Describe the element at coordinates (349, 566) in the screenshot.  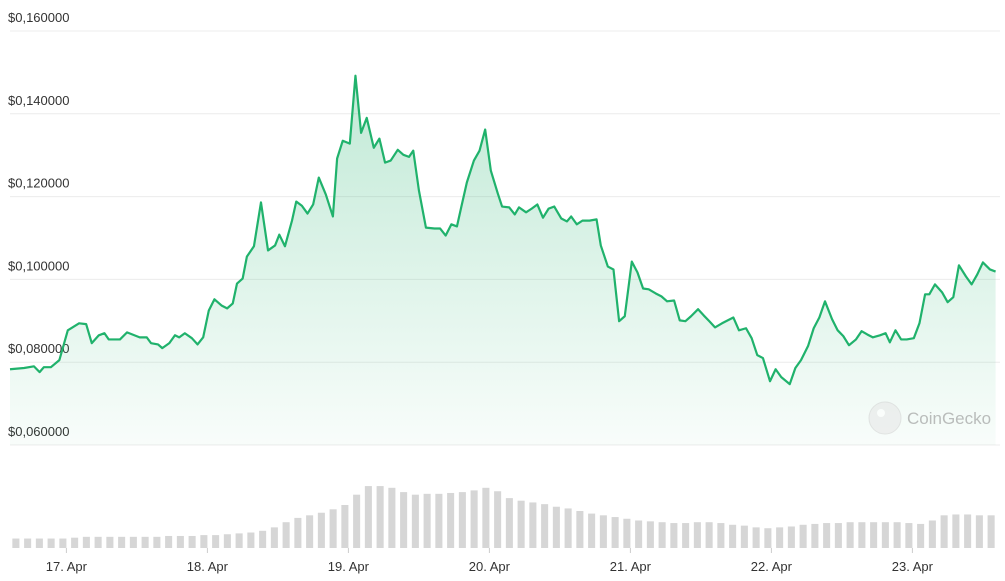
I see `x-tick-label: 19. Apr` at that location.